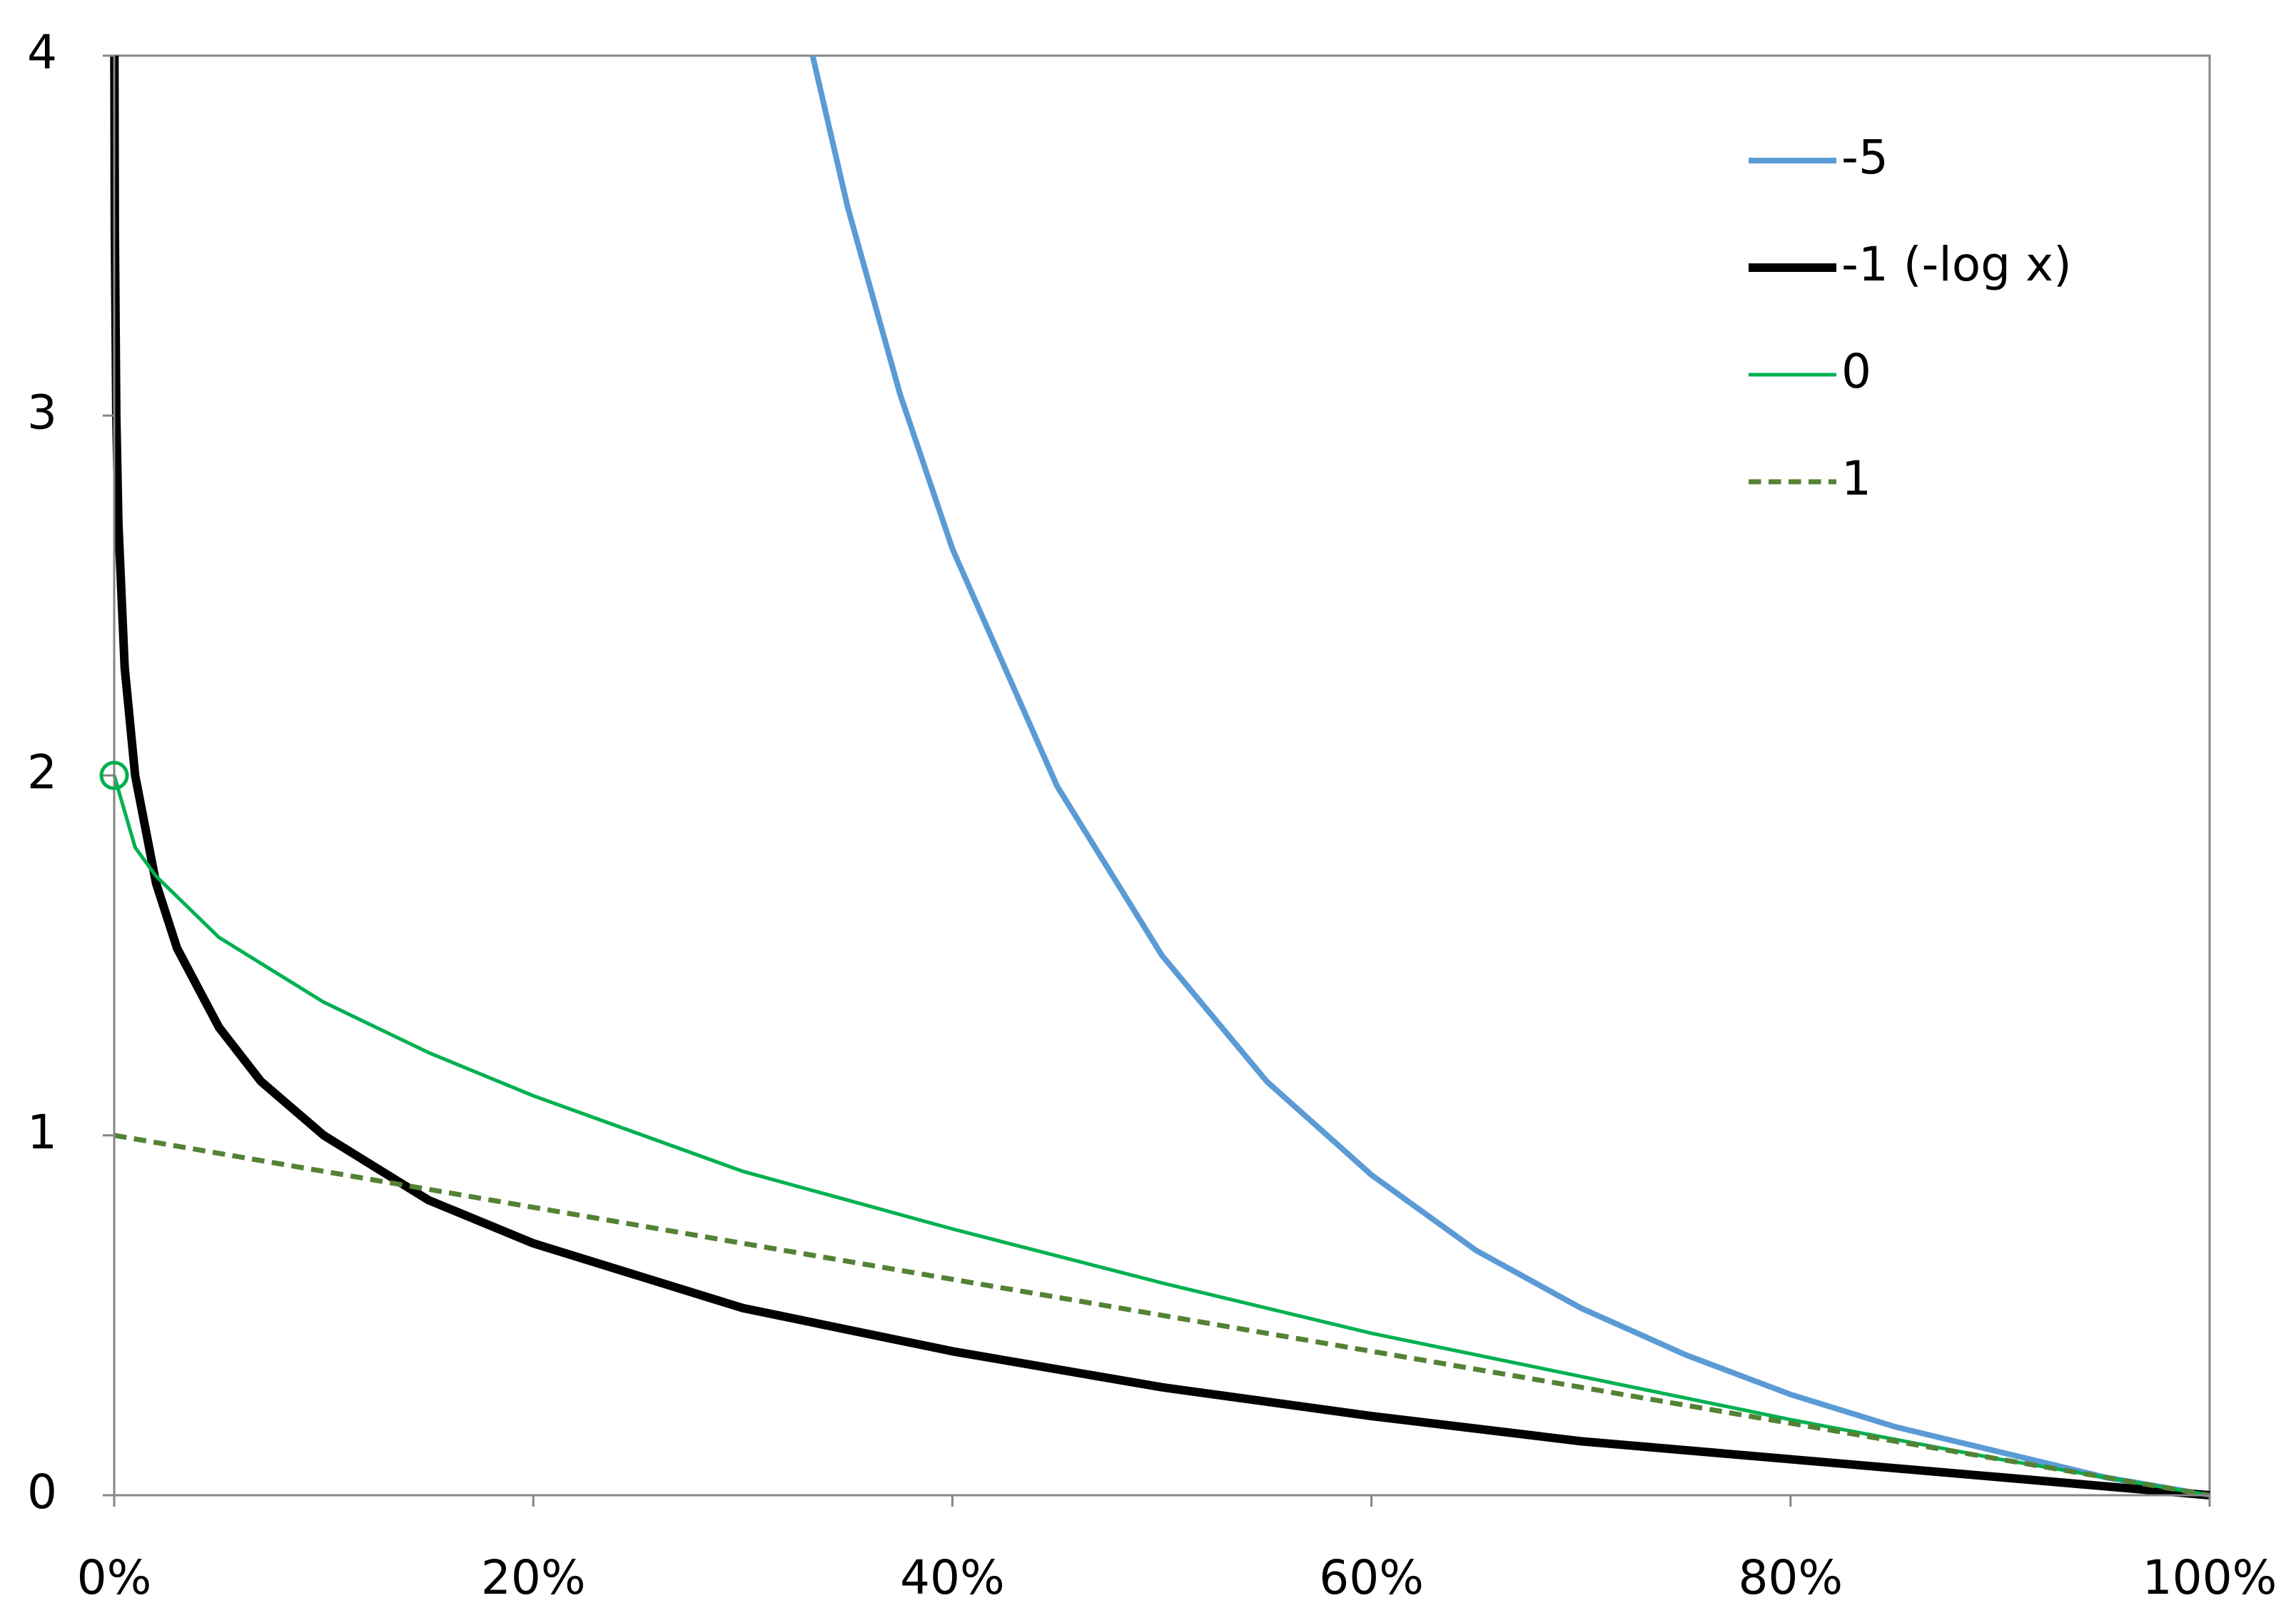 The height and width of the screenshot is (1613, 2296). What do you see at coordinates (42, 1132) in the screenshot?
I see `y-tick-label: 1` at bounding box center [42, 1132].